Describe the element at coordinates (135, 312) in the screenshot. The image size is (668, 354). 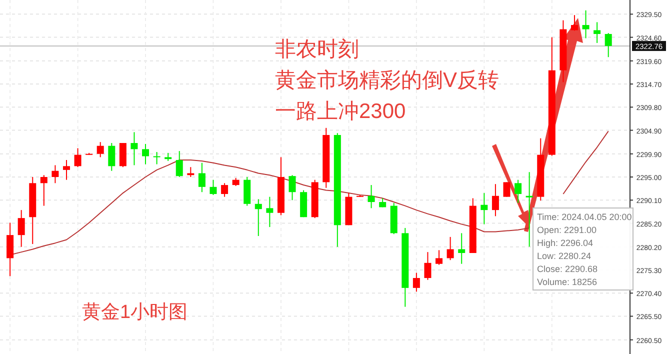
I see `annotation: 黄金1小时图` at that location.